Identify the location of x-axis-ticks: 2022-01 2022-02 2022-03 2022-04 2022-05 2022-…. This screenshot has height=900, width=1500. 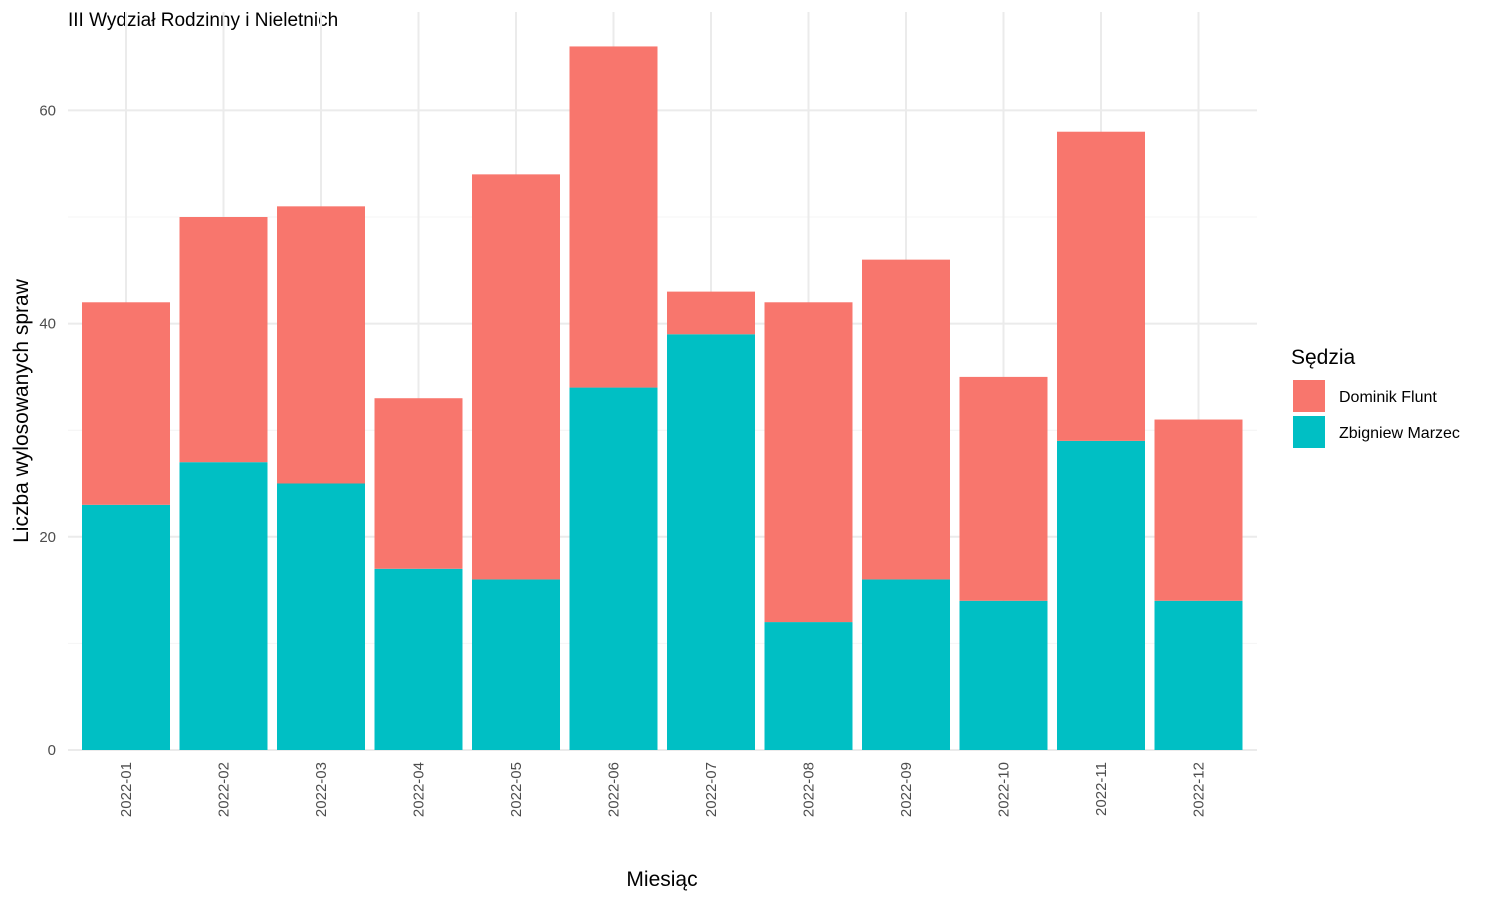
(663, 789).